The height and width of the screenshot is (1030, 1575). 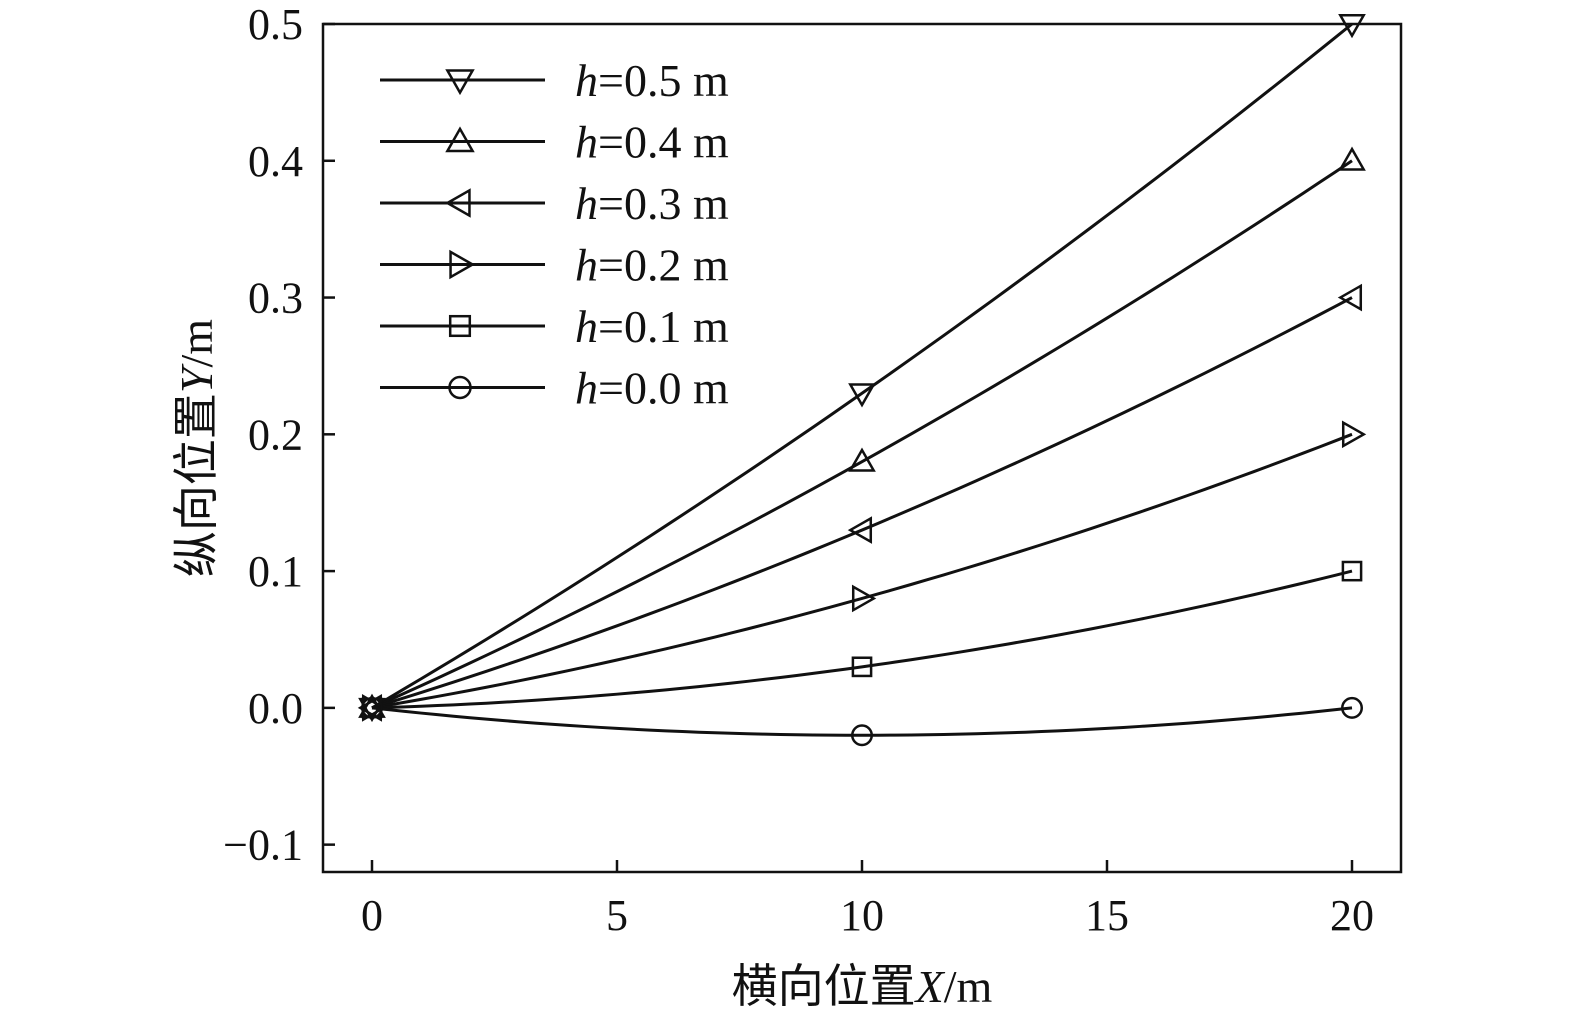 I want to click on y-tick-label: 0.1, so click(x=275, y=571).